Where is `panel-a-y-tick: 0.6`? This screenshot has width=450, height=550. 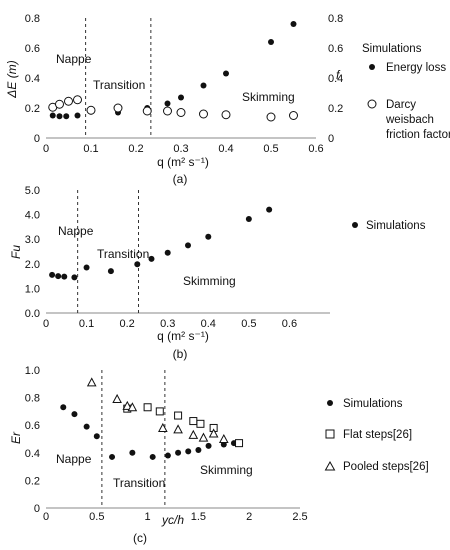 panel-a-y-tick: 0.6 is located at coordinates (32, 49).